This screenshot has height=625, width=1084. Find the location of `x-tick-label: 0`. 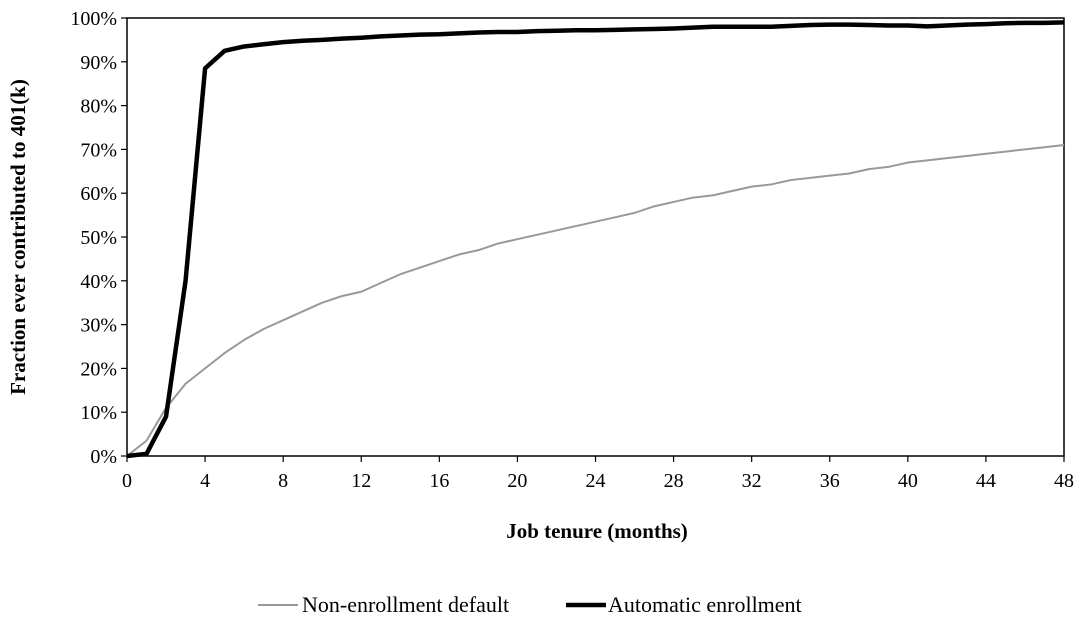

x-tick-label: 0 is located at coordinates (127, 481).